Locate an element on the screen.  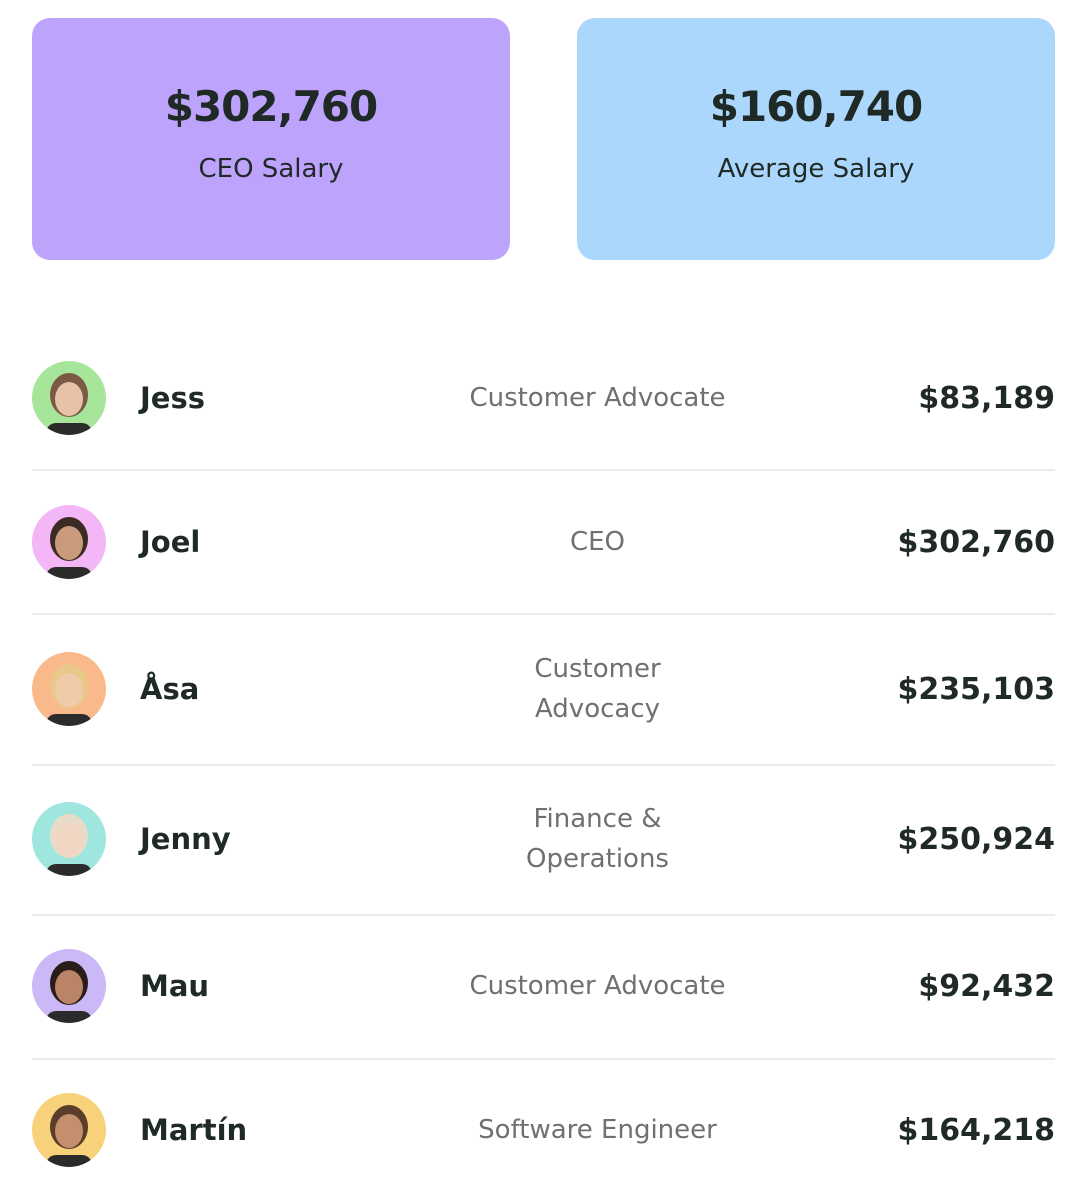
employee-row: Jenny Finance & Operations $250,924 is located at coordinates (543, 839).